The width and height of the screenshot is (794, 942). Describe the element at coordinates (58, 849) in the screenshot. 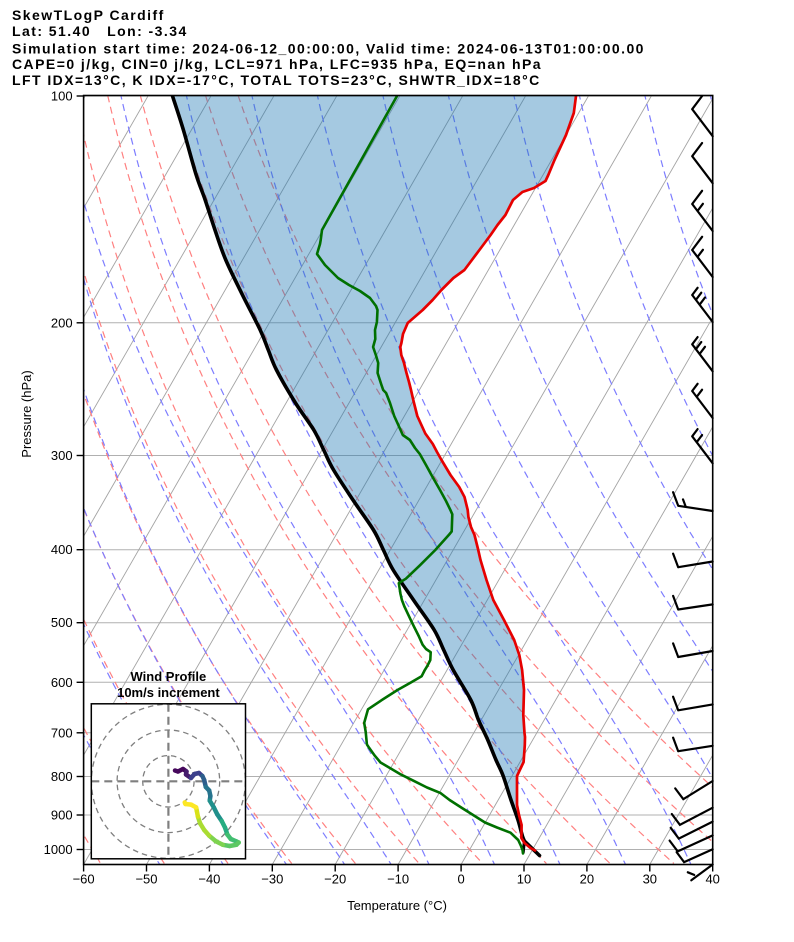

I see `svg-text: 1000` at that location.